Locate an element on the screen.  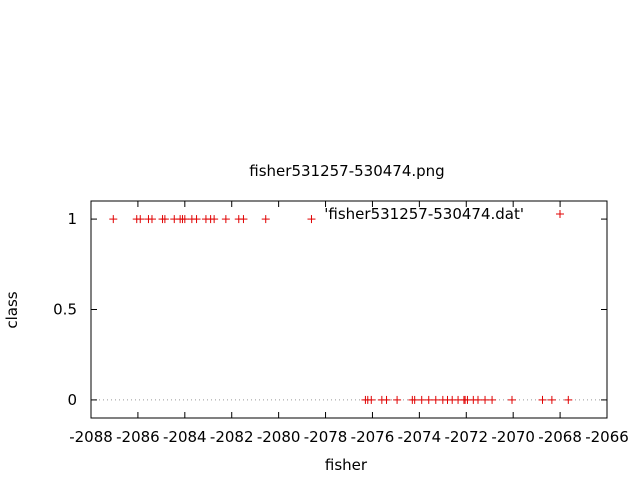
x-tick-label: -2066 is located at coordinates (607, 437).